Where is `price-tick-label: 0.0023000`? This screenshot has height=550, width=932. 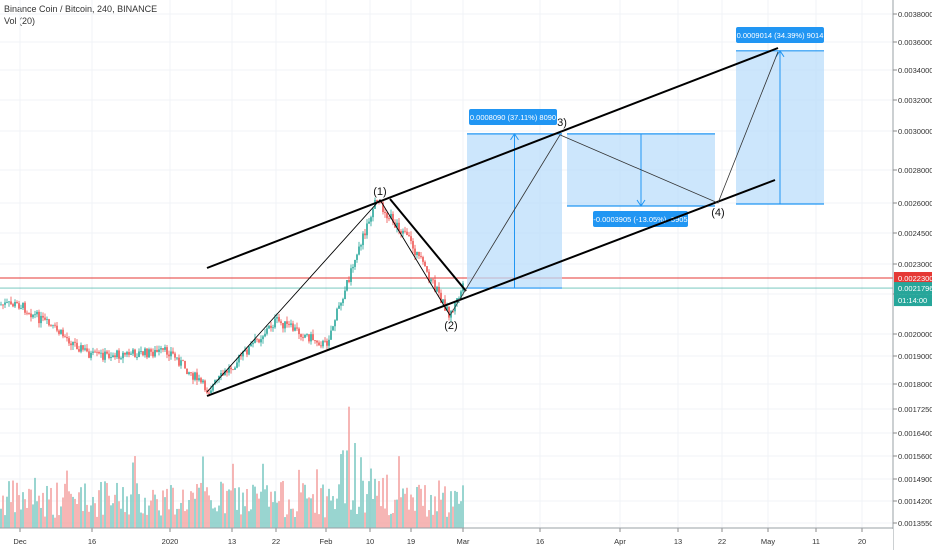
price-tick-label: 0.0023000 is located at coordinates (915, 264).